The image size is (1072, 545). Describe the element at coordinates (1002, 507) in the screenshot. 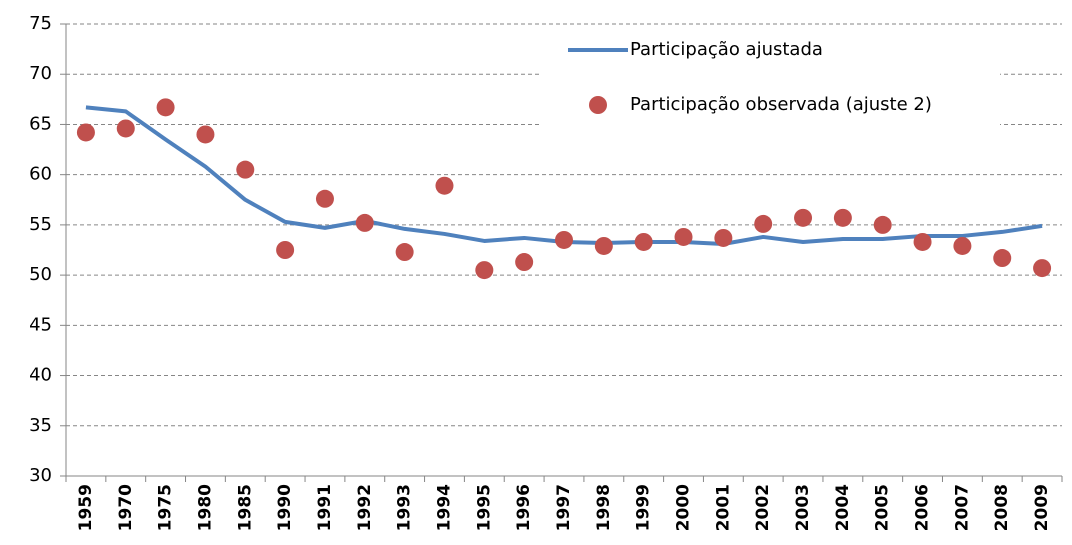

I see `x-tick-label: 2008` at that location.